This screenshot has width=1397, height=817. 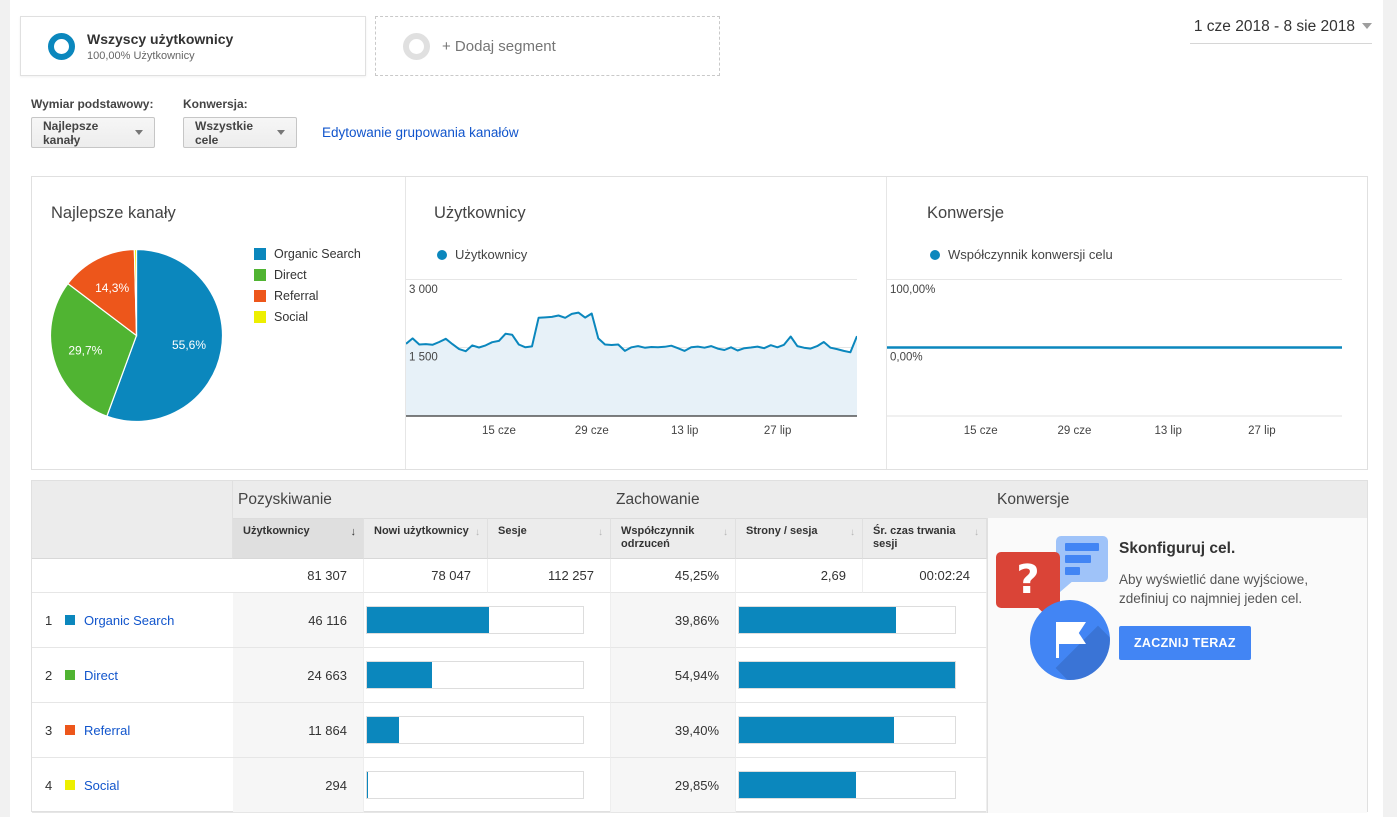 I want to click on conversions-chart-legend: Współczynnik konwersji celu, so click(x=1021, y=254).